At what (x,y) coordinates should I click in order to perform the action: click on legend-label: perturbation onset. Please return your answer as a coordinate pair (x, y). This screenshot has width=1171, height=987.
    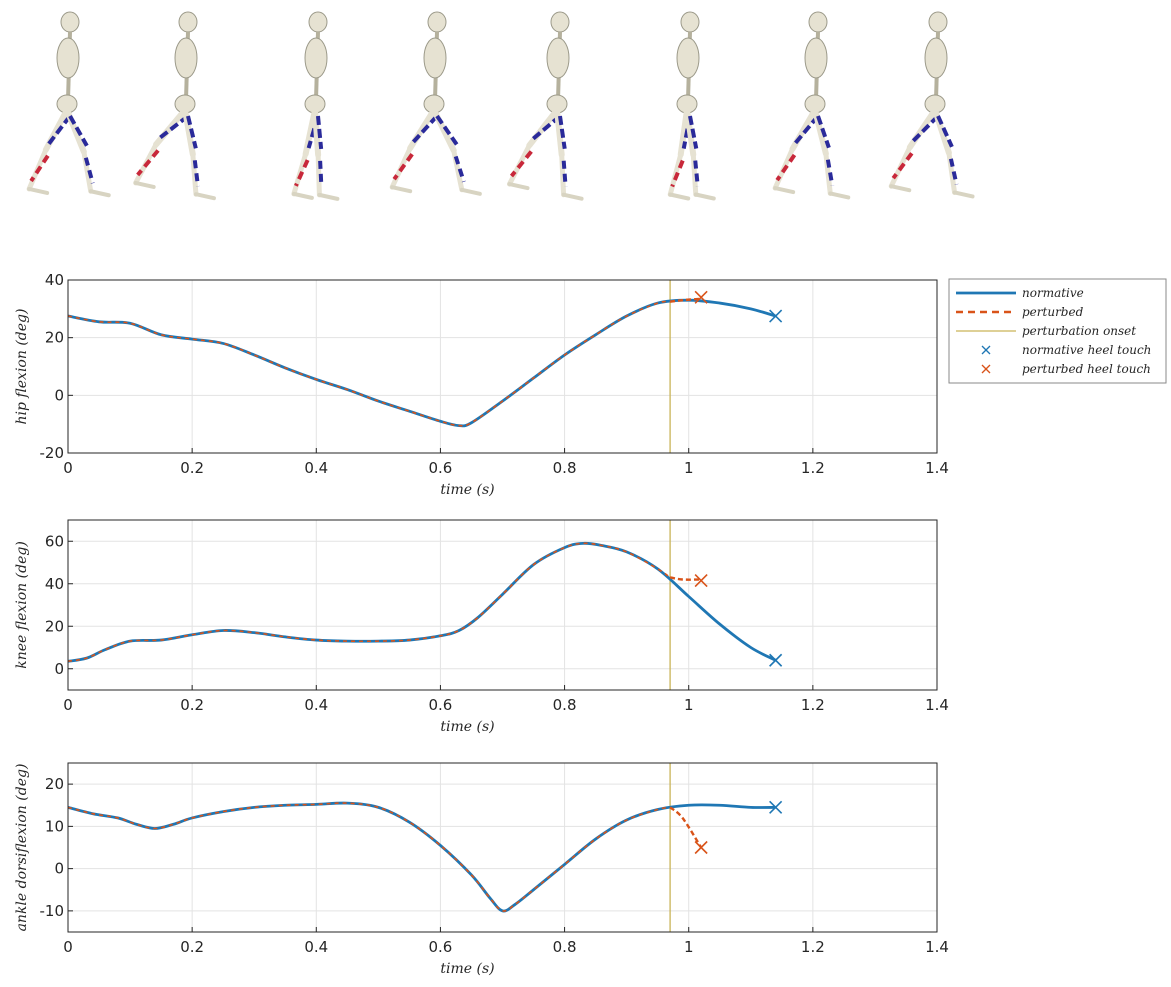
    Looking at the image, I should click on (1079, 331).